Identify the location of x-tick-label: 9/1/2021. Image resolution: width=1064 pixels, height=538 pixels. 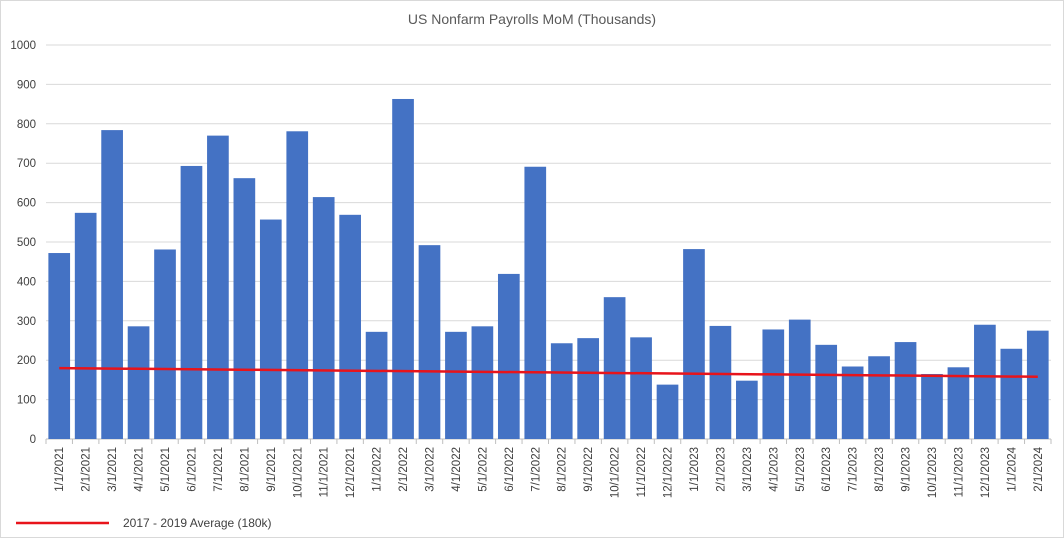
(272, 469).